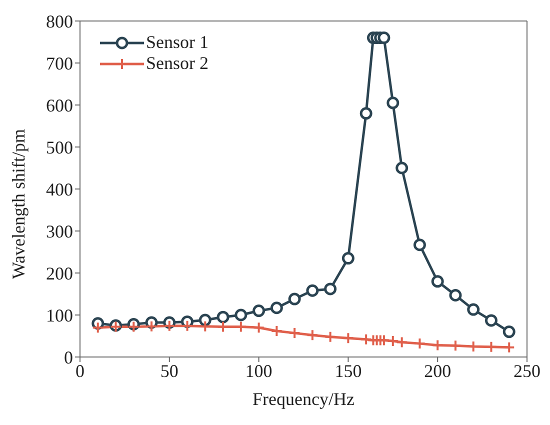  Describe the element at coordinates (68, 357) in the screenshot. I see `y-tick-label: 0` at that location.